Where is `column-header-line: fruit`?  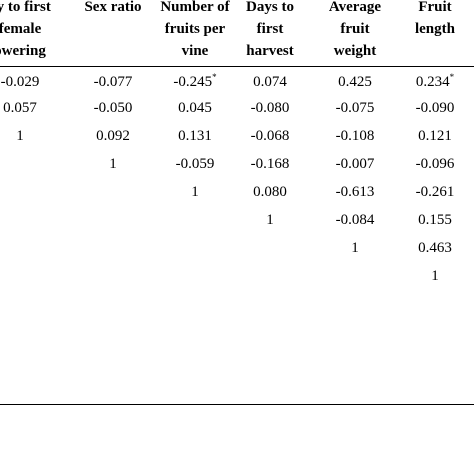
column-header-line: fruit is located at coordinates (355, 29).